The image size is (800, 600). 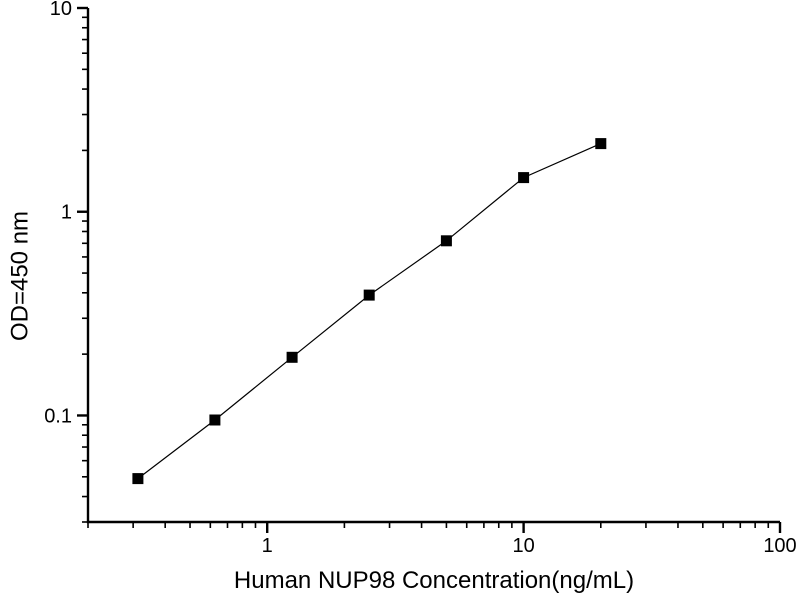 I want to click on y-axis-title: OD=450 nm, so click(x=20, y=276).